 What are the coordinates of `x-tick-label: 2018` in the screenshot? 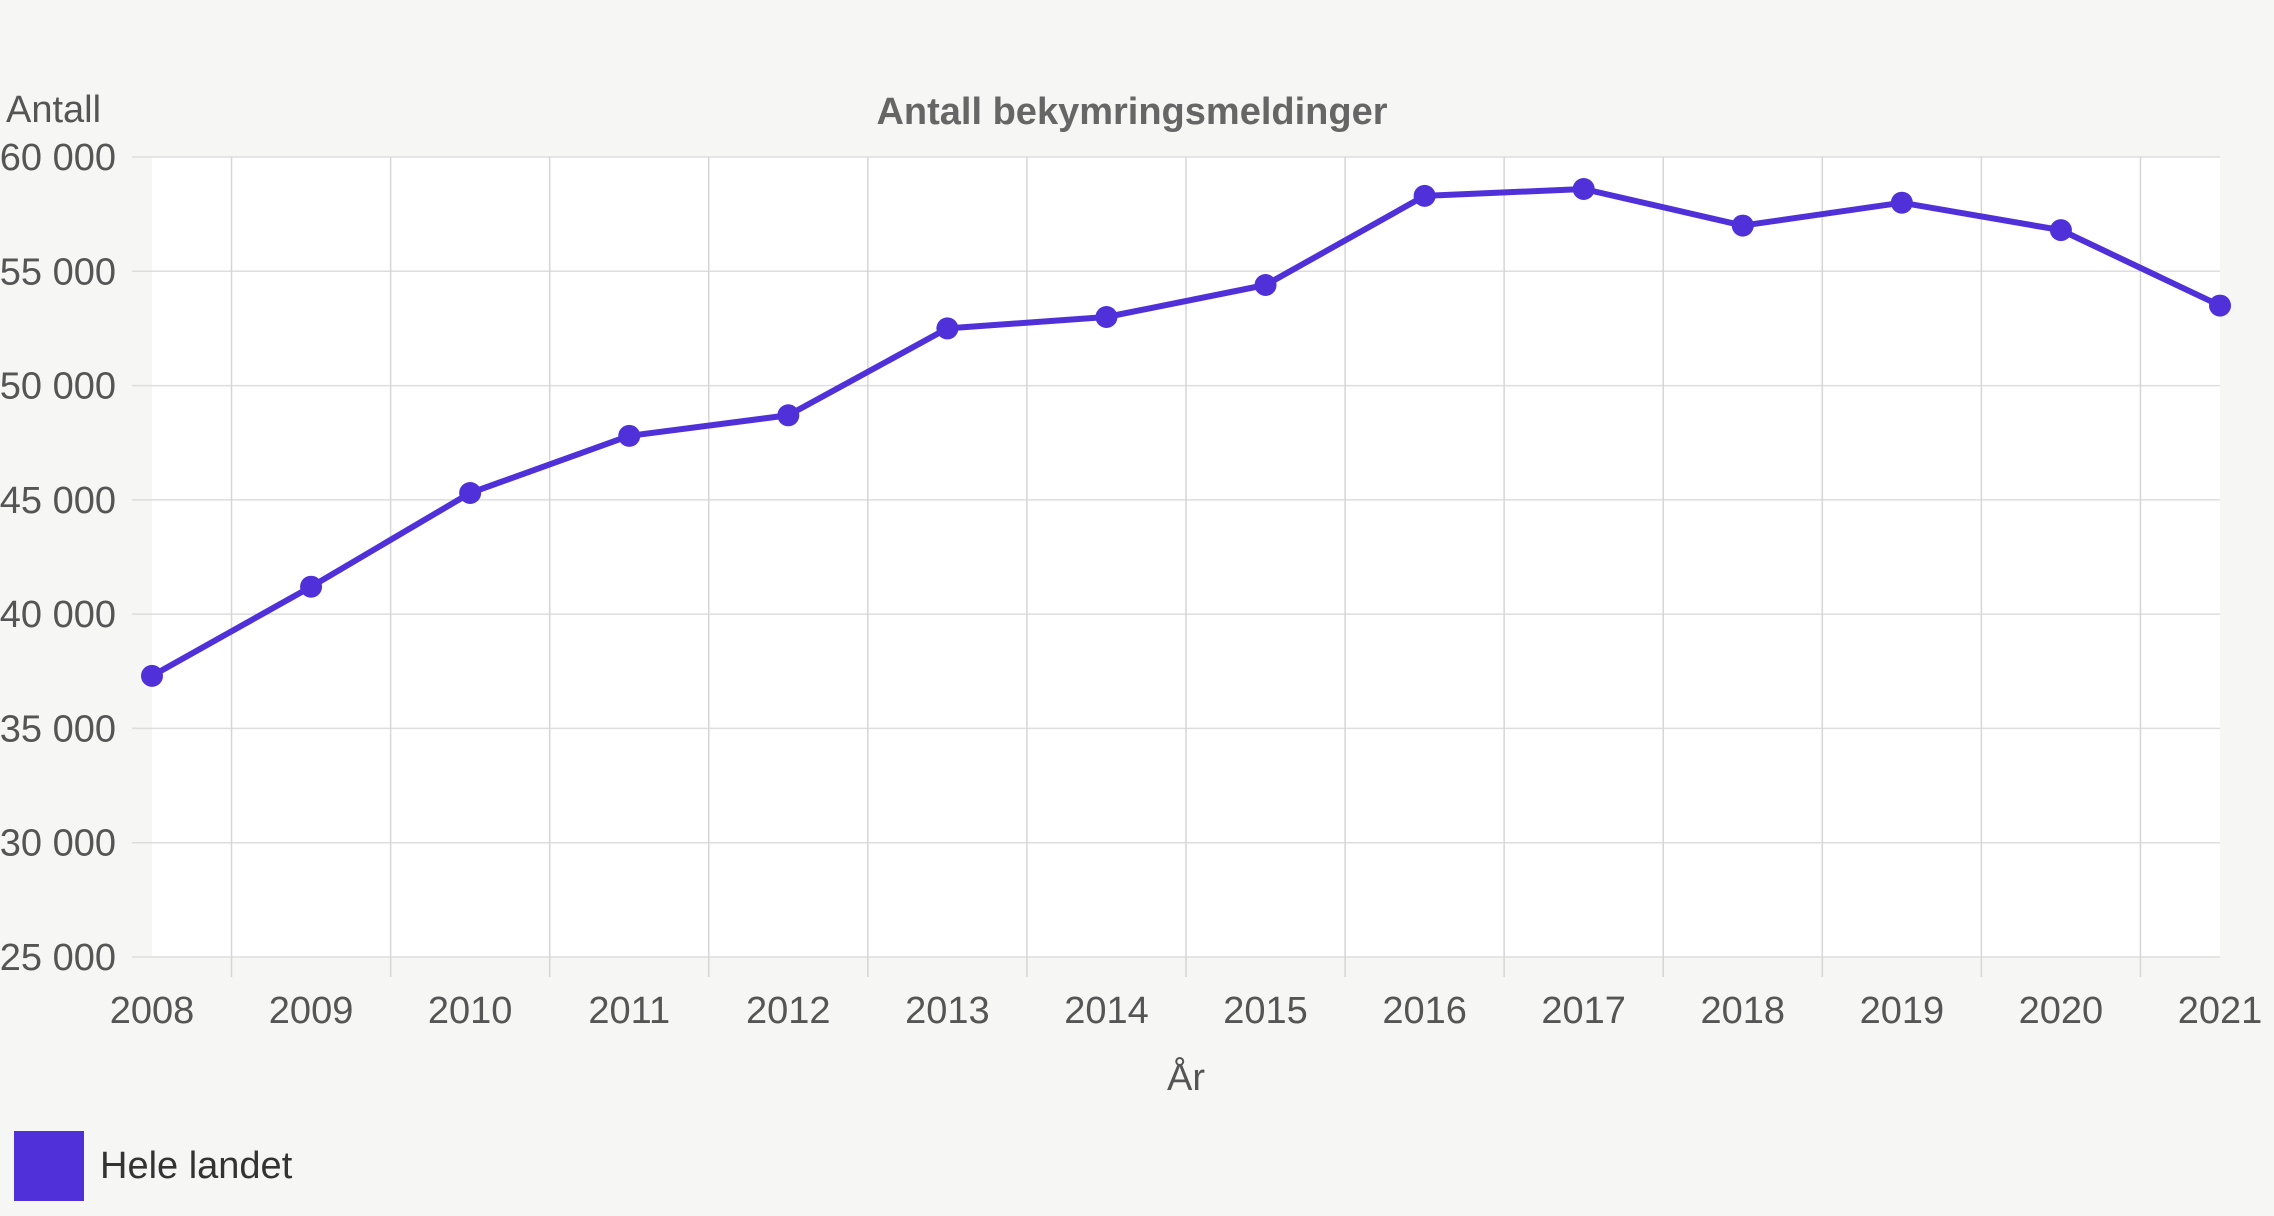 It's located at (1742, 1011).